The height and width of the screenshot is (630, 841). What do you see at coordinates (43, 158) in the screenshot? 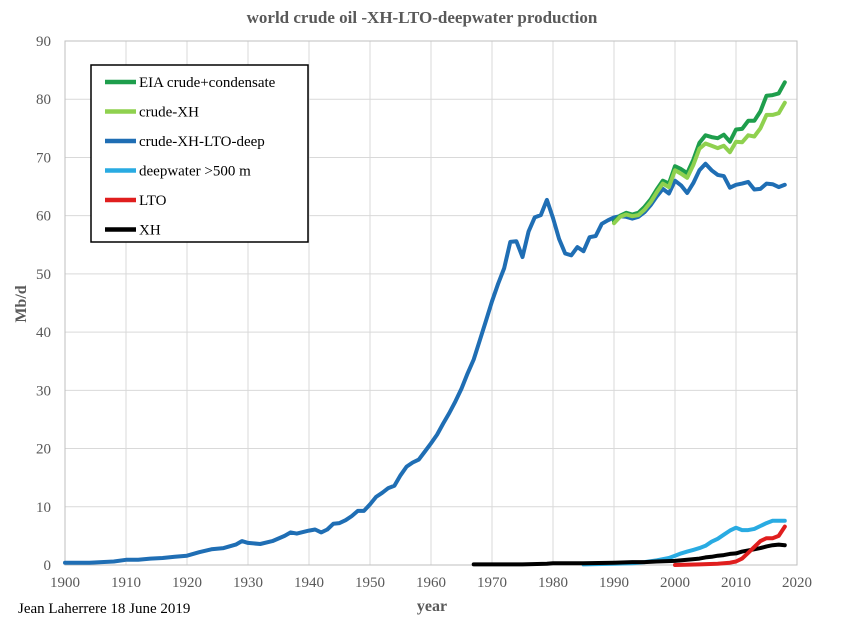
I see `y-tick-label: 70` at bounding box center [43, 158].